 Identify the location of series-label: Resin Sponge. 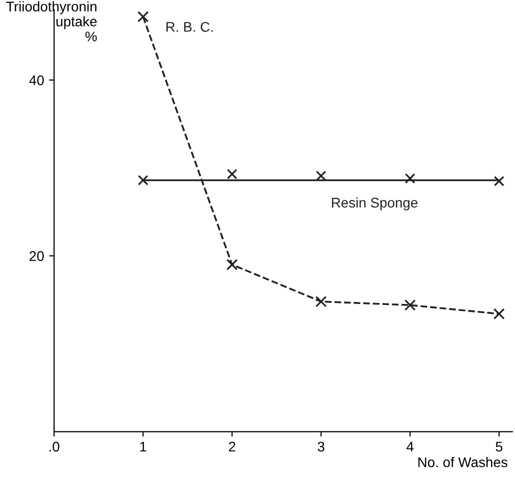
(375, 203).